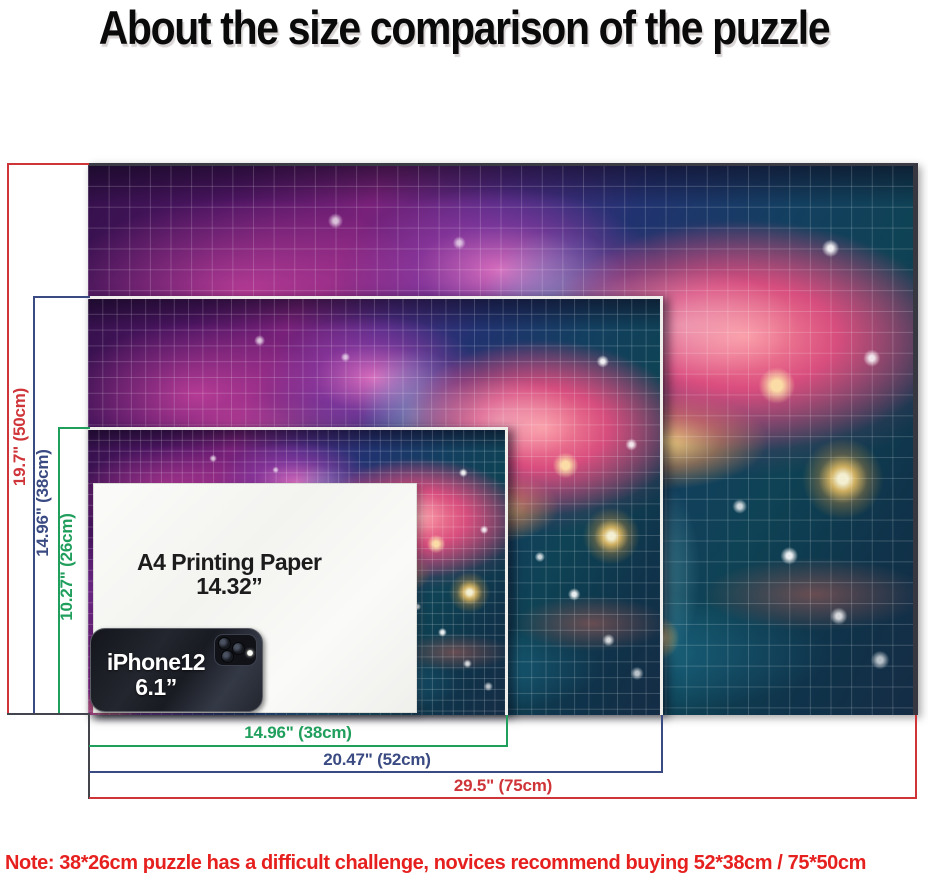 The image size is (928, 882). Describe the element at coordinates (503, 785) in the screenshot. I see `width-label-75cm: 29.5" (75cm)` at that location.